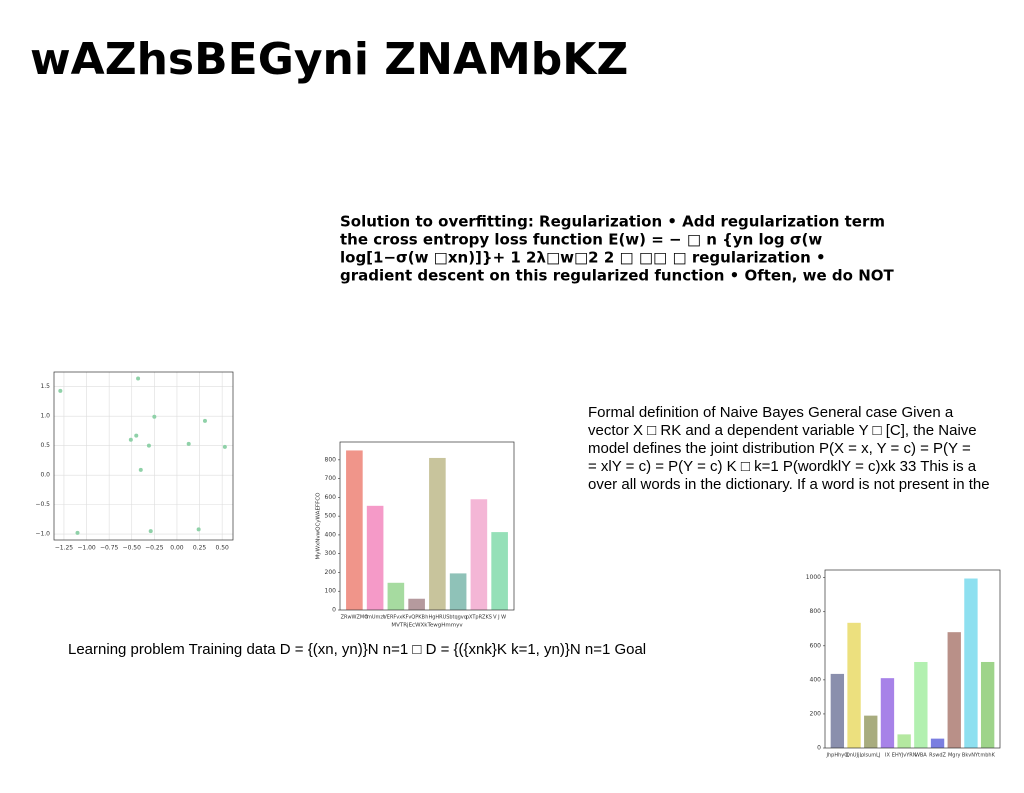 This screenshot has width=1024, height=793. What do you see at coordinates (86, 548) in the screenshot?
I see `x-tick-label: −1.00` at bounding box center [86, 548].